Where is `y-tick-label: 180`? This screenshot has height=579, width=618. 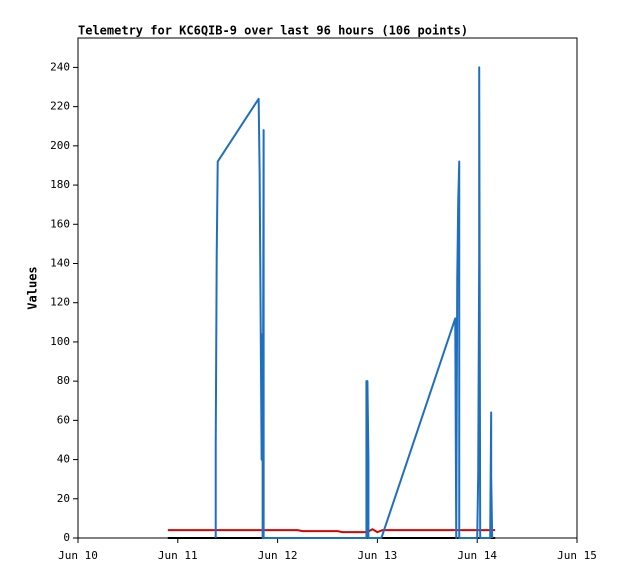
y-tick-label: 180 is located at coordinates (60, 184).